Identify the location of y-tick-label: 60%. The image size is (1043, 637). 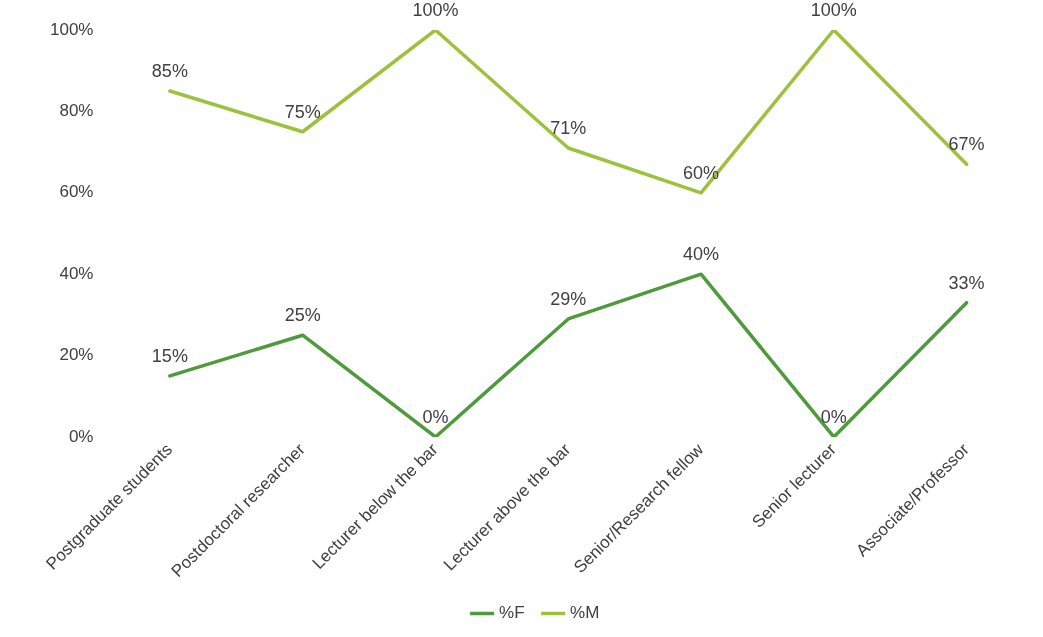
(76, 192).